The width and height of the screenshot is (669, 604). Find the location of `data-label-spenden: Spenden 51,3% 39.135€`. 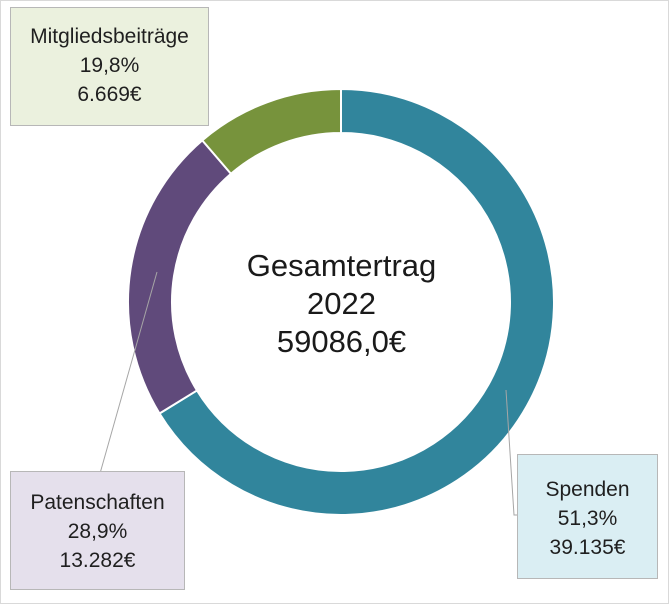

data-label-spenden: Spenden 51,3% 39.135€ is located at coordinates (587, 516).